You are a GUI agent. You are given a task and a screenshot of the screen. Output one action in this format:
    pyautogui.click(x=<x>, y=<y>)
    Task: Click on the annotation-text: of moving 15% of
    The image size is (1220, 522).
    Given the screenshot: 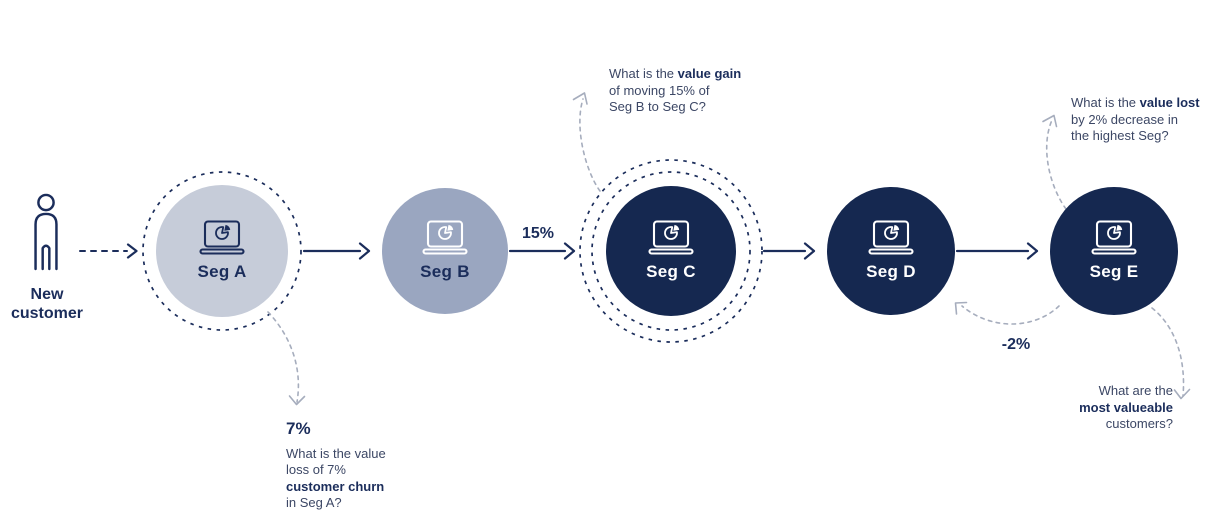 What is the action you would take?
    pyautogui.click(x=659, y=90)
    